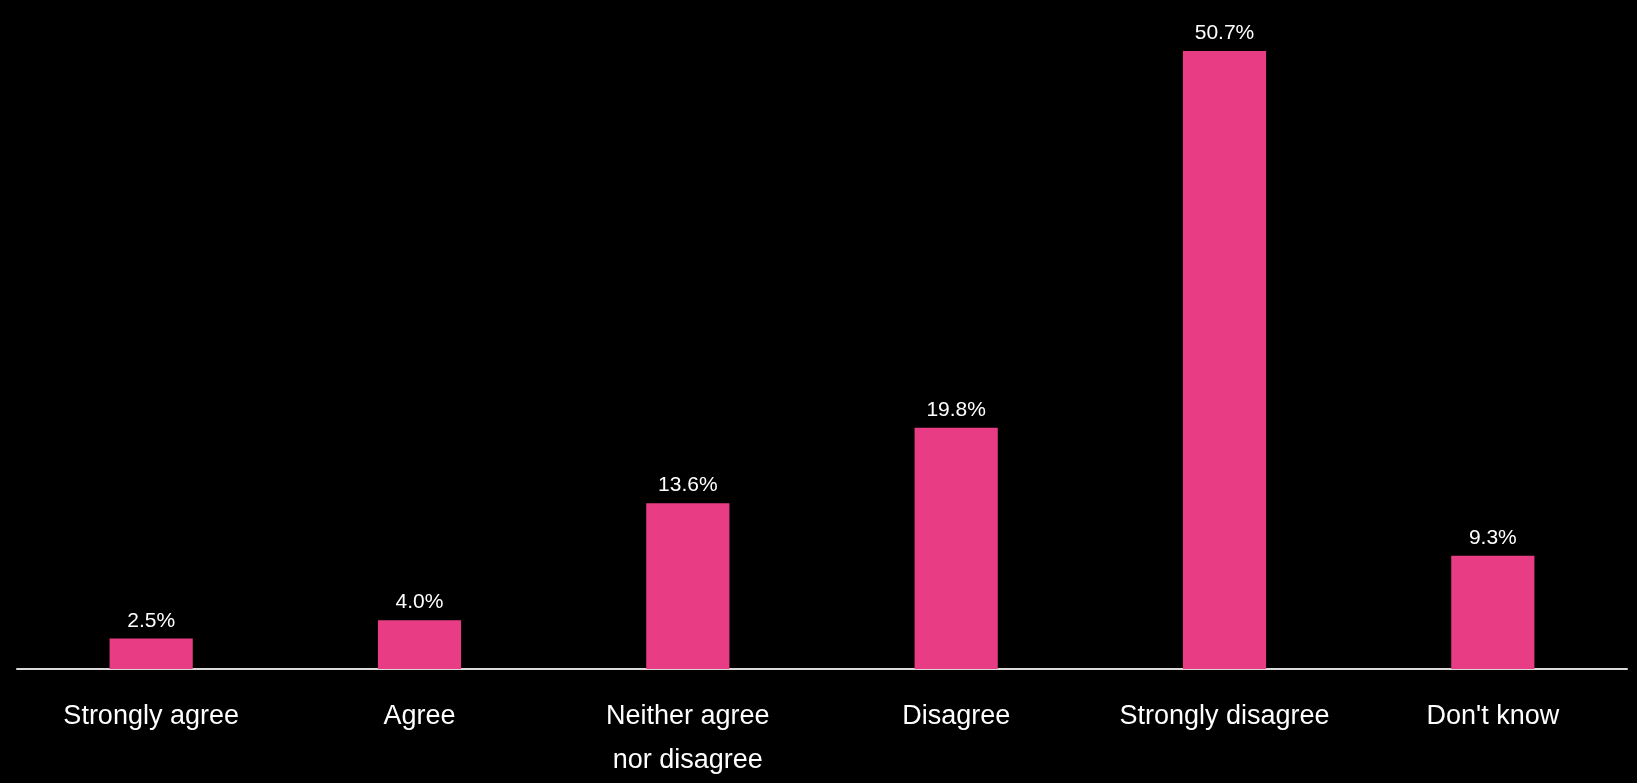 This screenshot has width=1637, height=783. What do you see at coordinates (1493, 715) in the screenshot?
I see `x-tick-label: Don't know` at bounding box center [1493, 715].